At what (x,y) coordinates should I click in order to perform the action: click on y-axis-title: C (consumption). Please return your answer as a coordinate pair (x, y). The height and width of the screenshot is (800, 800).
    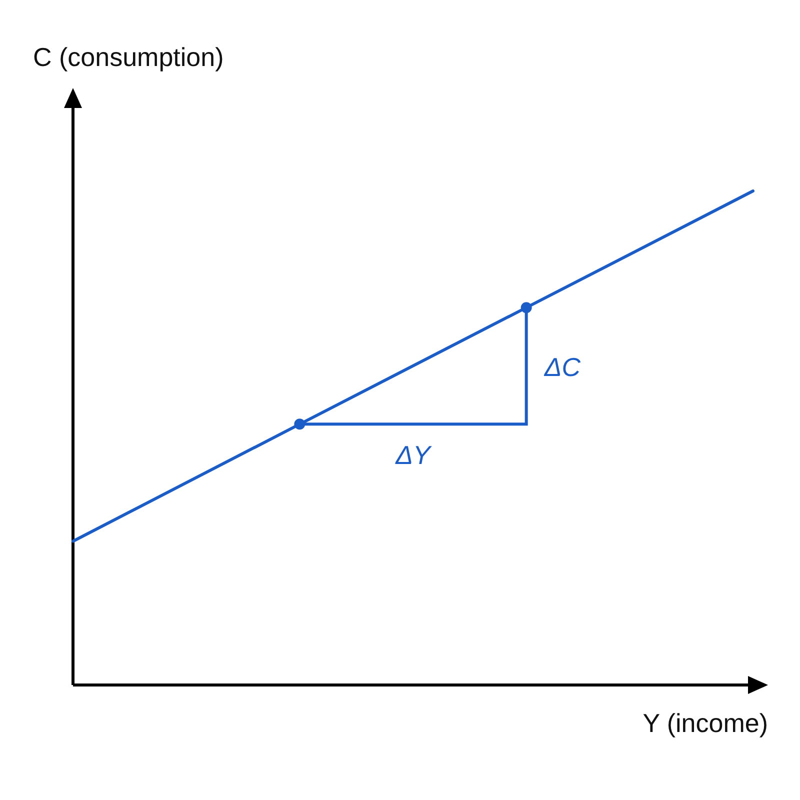
    Looking at the image, I should click on (128, 57).